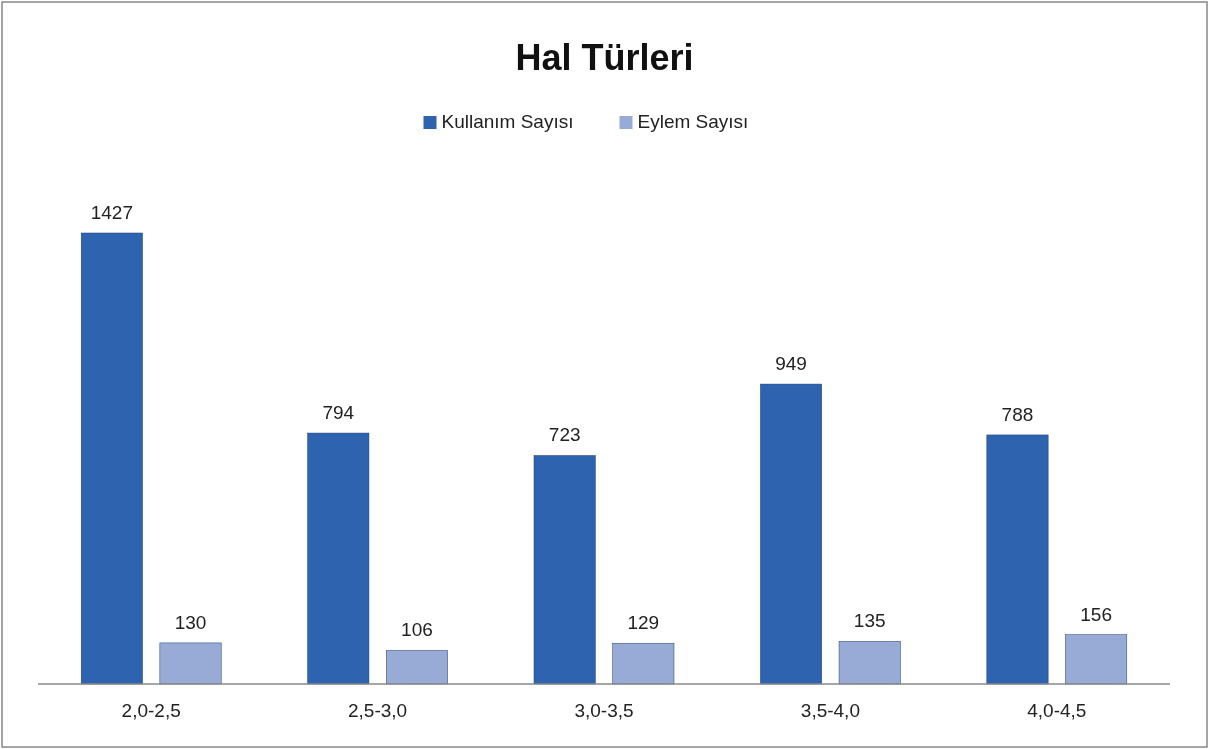 The width and height of the screenshot is (1209, 749). Describe the element at coordinates (507, 121) in the screenshot. I see `legend-label: Kullanım Sayısı` at that location.